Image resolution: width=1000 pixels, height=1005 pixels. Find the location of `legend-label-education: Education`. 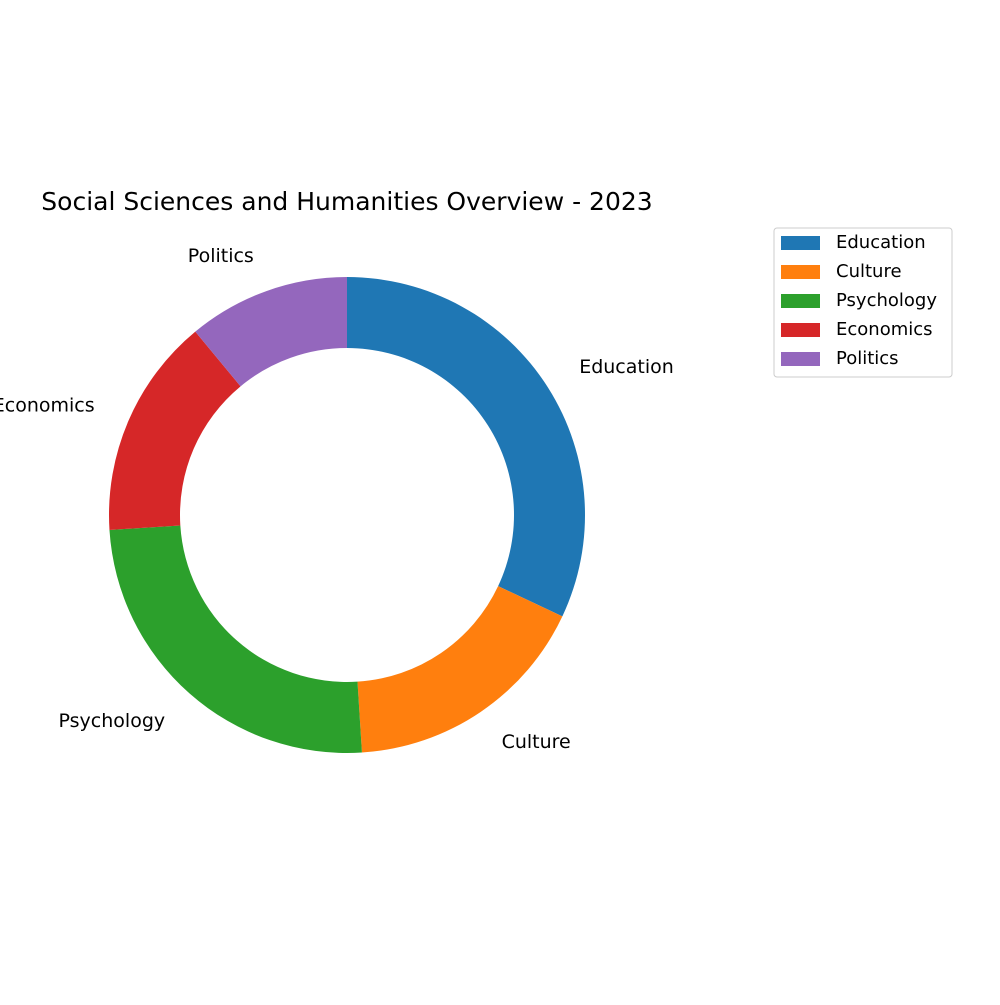

legend-label-education: Education is located at coordinates (881, 242).